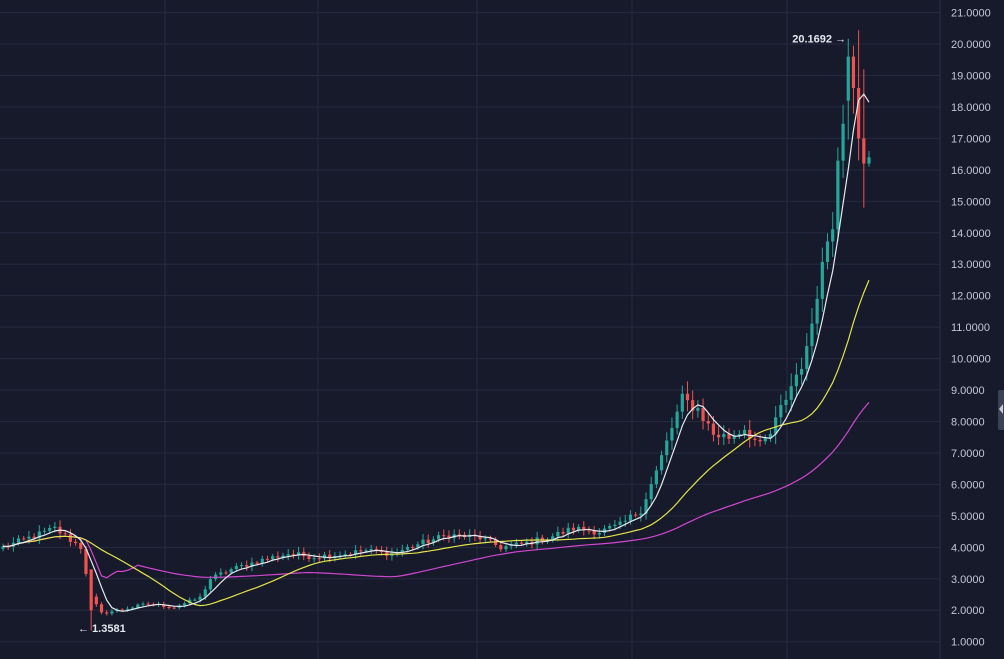  Describe the element at coordinates (971, 360) in the screenshot. I see `y-tick-label: 10.0000` at that location.